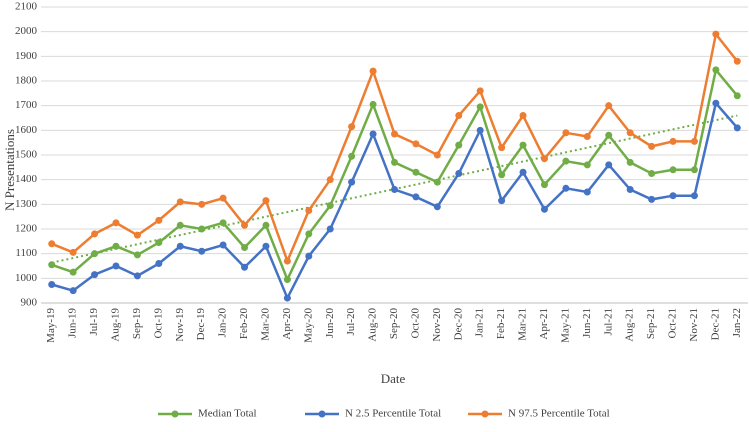  Describe the element at coordinates (559, 414) in the screenshot. I see `legend-label: N 97.5 Percentile Total` at that location.